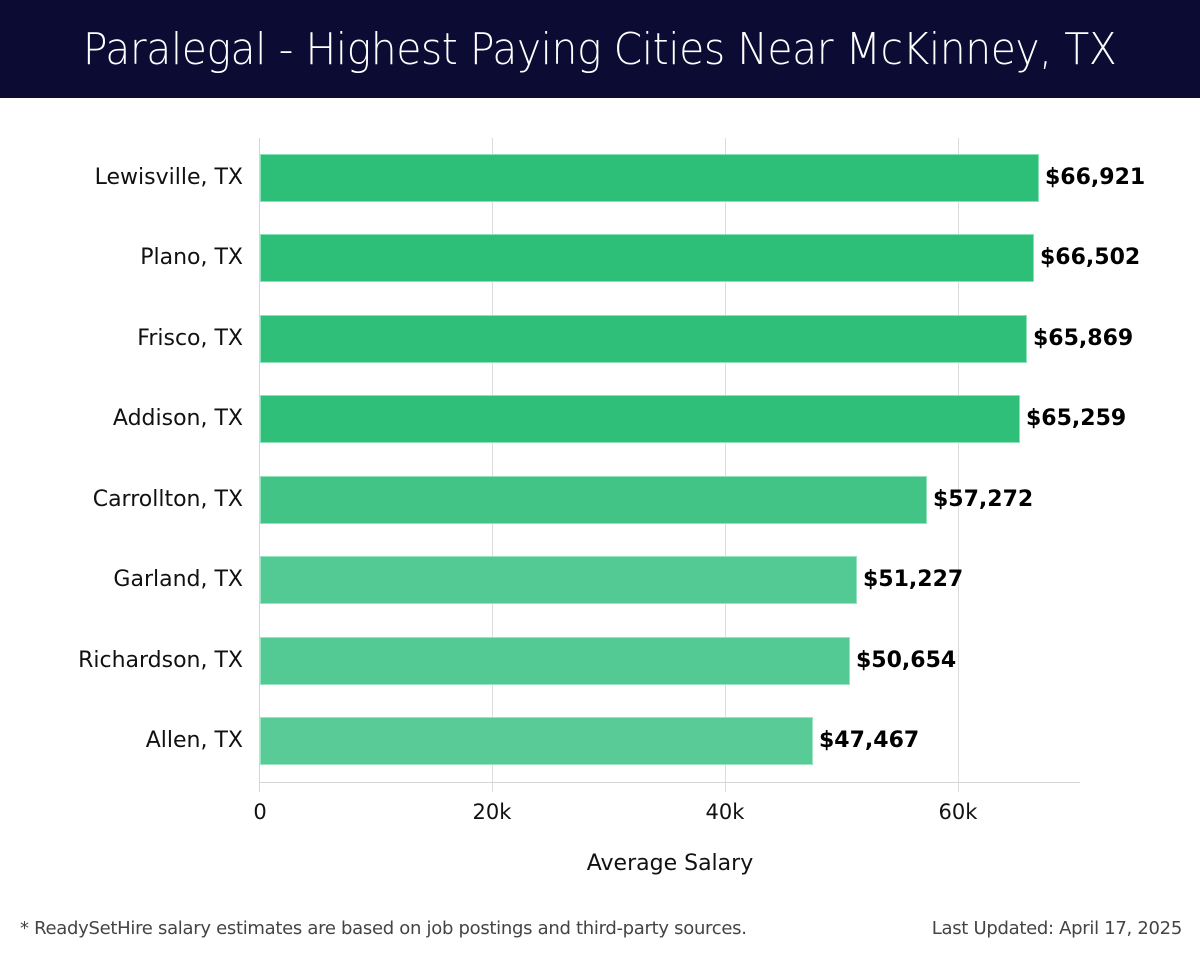 The width and height of the screenshot is (1200, 958). What do you see at coordinates (670, 863) in the screenshot?
I see `x-axis-title: Average Salary` at bounding box center [670, 863].